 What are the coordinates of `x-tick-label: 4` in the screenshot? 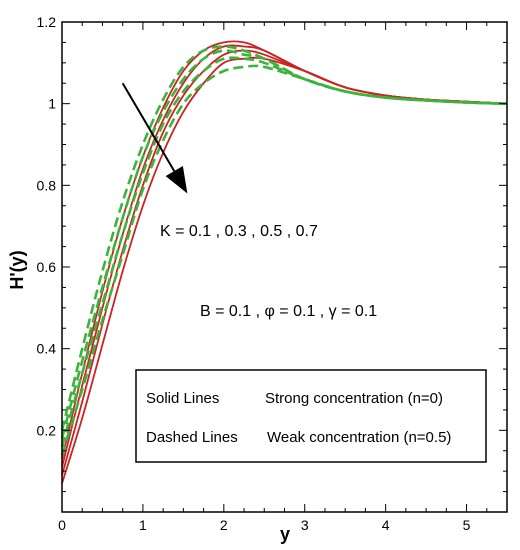 It's located at (386, 525).